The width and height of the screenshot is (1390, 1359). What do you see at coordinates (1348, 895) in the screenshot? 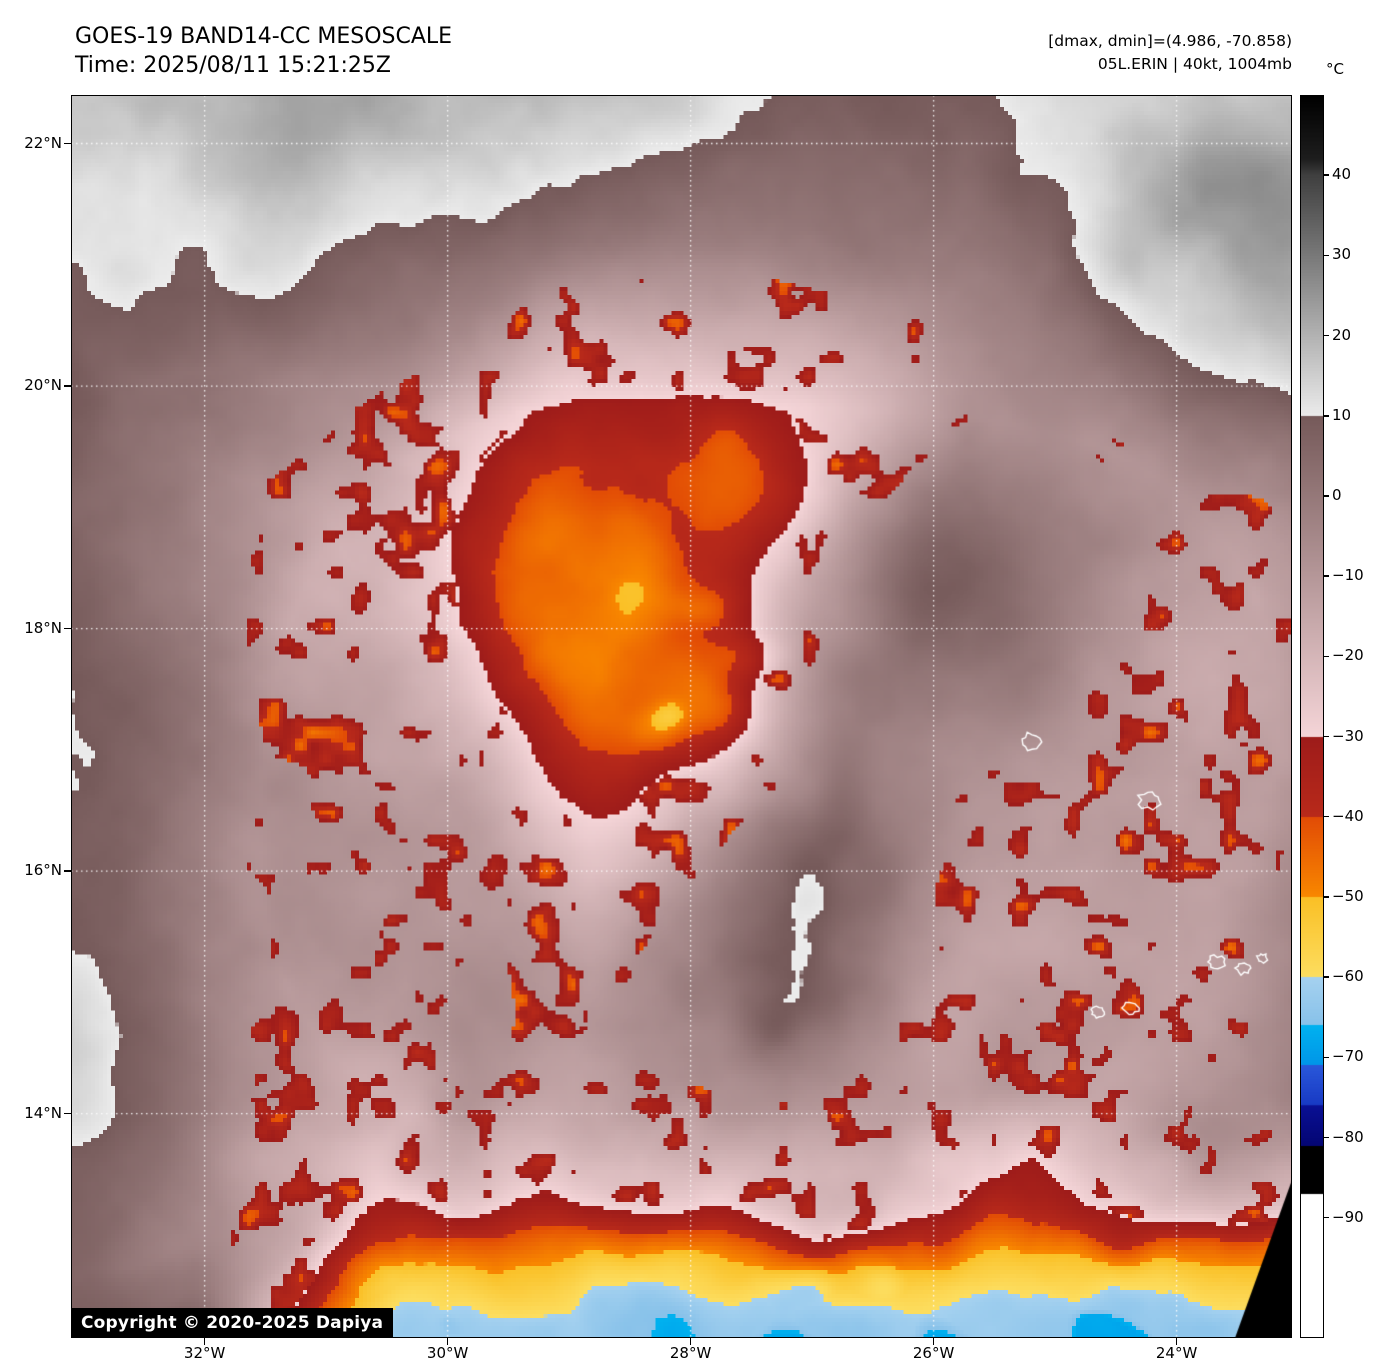
I see `colorbar-tick-label: −50` at bounding box center [1348, 895].